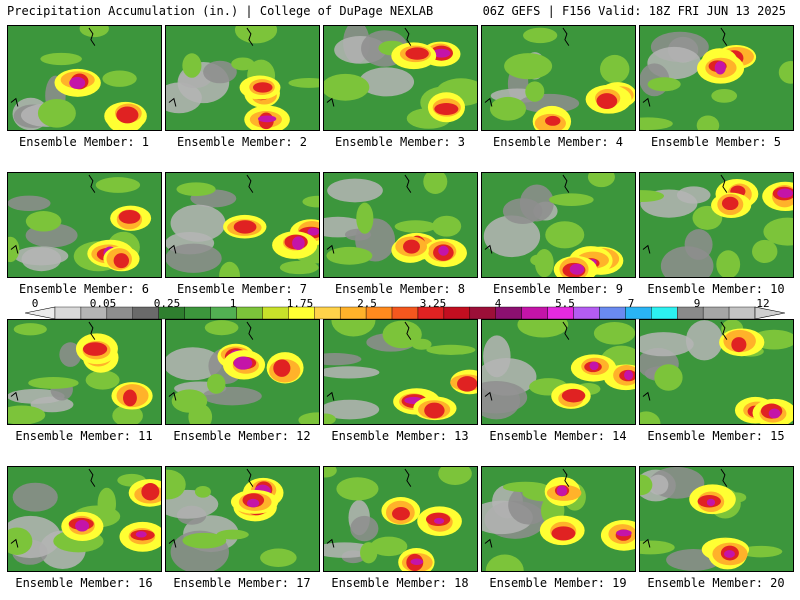  I want to click on ensemble-member-label: Ensemble Member: 19, so click(558, 583).